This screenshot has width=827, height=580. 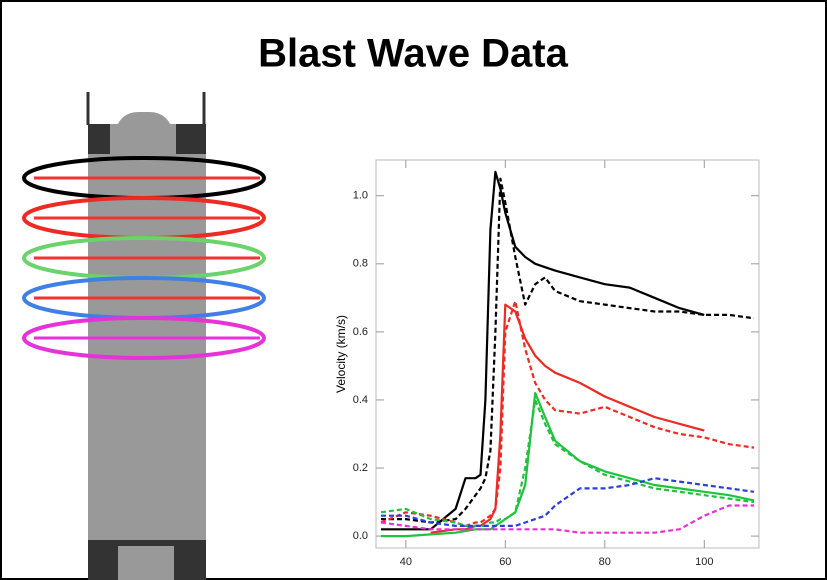 I want to click on y-tick-label: 0.8, so click(x=360, y=264).